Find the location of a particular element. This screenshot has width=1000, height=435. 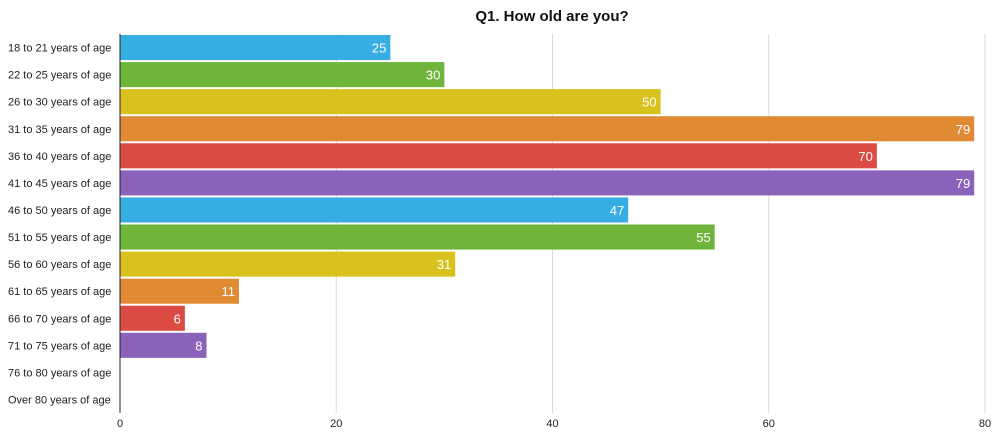

x-tick-label: 40 is located at coordinates (552, 424).